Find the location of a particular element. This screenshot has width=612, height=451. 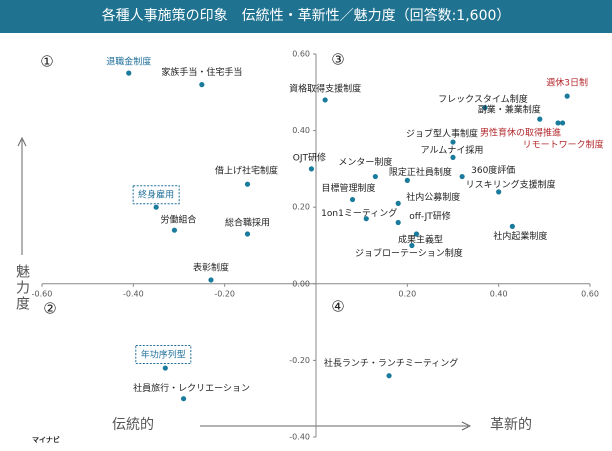

point-label: 年功序列型 is located at coordinates (163, 355).